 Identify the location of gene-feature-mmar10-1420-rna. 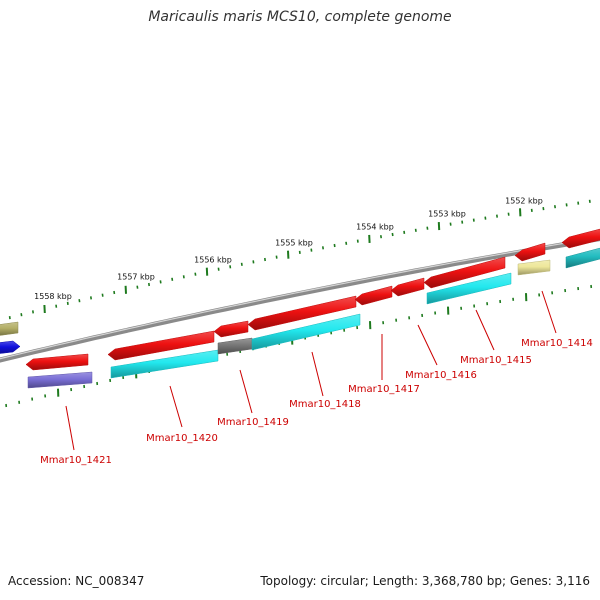
(164, 364).